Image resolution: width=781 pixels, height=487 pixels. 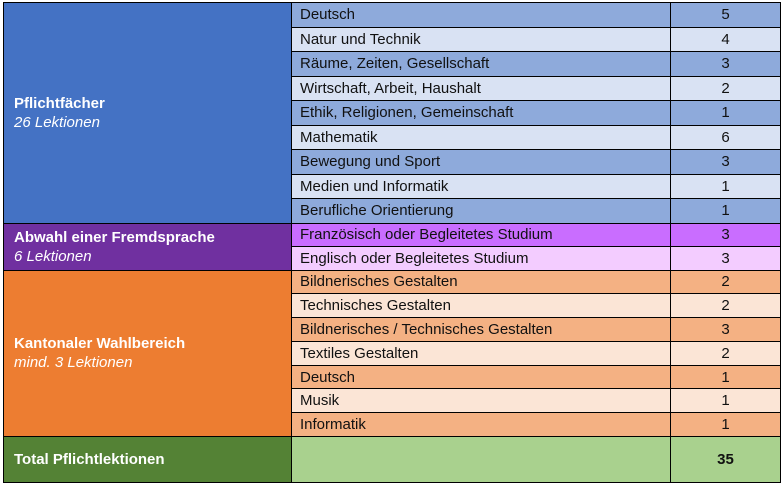 I want to click on group-cell-fremdsprache: Abwahl einer Fremdsprache 6 Lektionen, so click(x=147, y=246).